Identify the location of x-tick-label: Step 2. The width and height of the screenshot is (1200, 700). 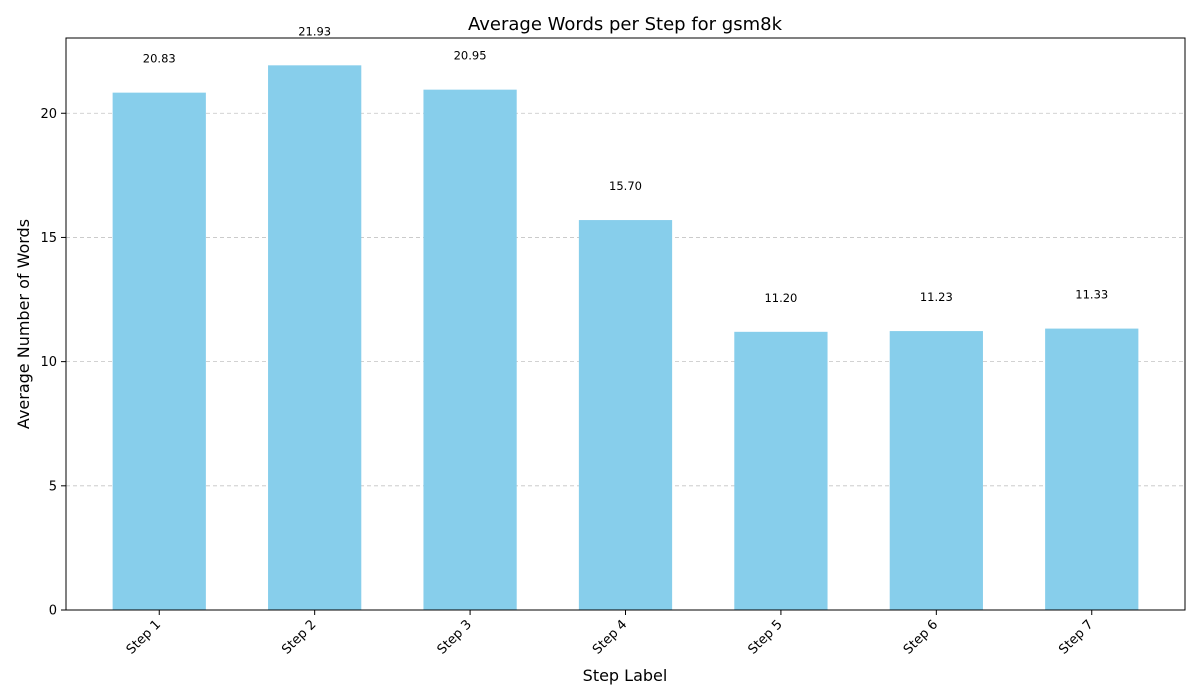
(299, 637).